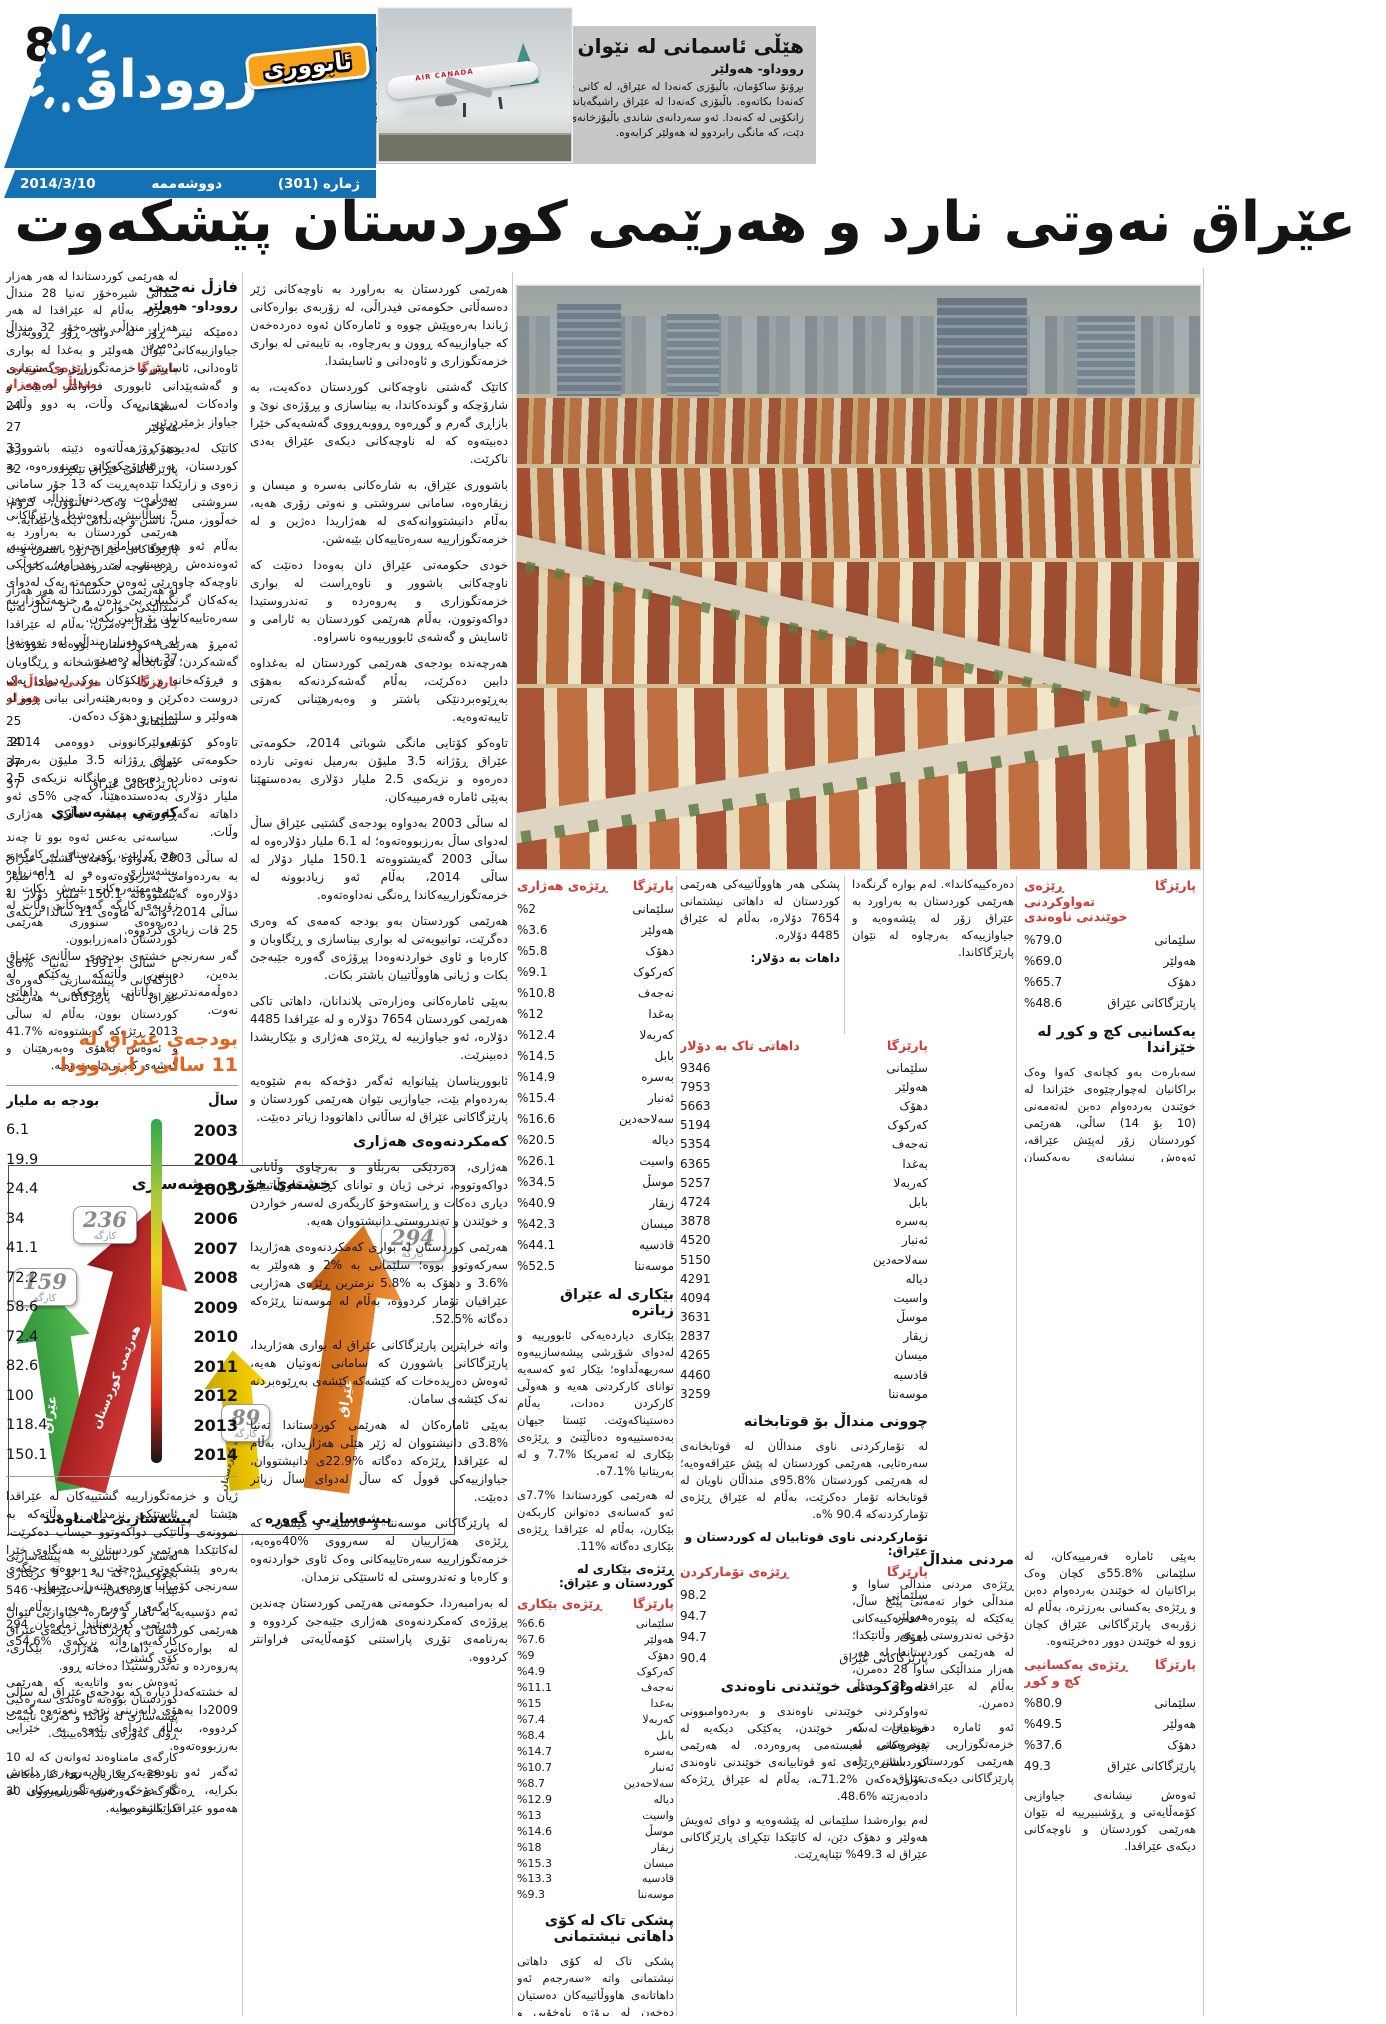  I want to click on table-row: دهۆک 94.7, so click(804, 1636).